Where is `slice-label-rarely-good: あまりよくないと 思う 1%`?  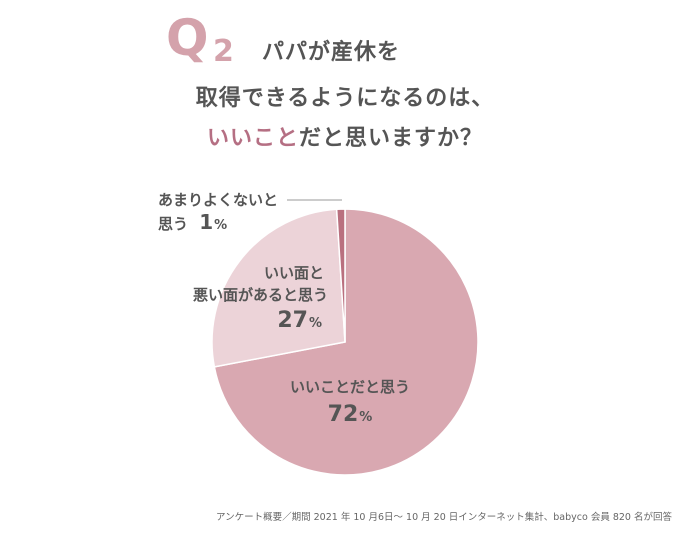
slice-label-rarely-good: あまりよくないと 思う 1% is located at coordinates (218, 213).